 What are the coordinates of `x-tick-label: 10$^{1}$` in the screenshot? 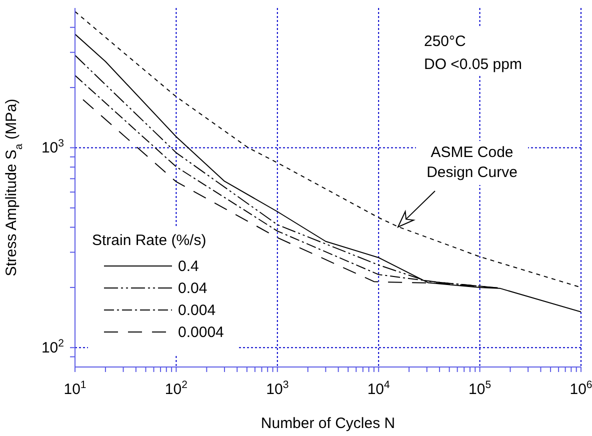 It's located at (75, 388).